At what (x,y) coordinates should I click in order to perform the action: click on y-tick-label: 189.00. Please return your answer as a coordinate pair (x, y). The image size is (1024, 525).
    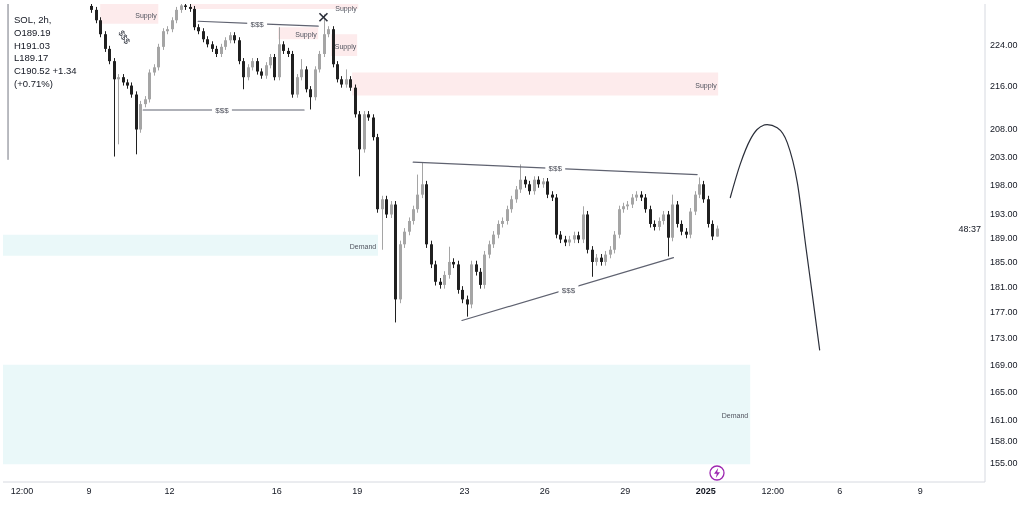
    Looking at the image, I should click on (1004, 237).